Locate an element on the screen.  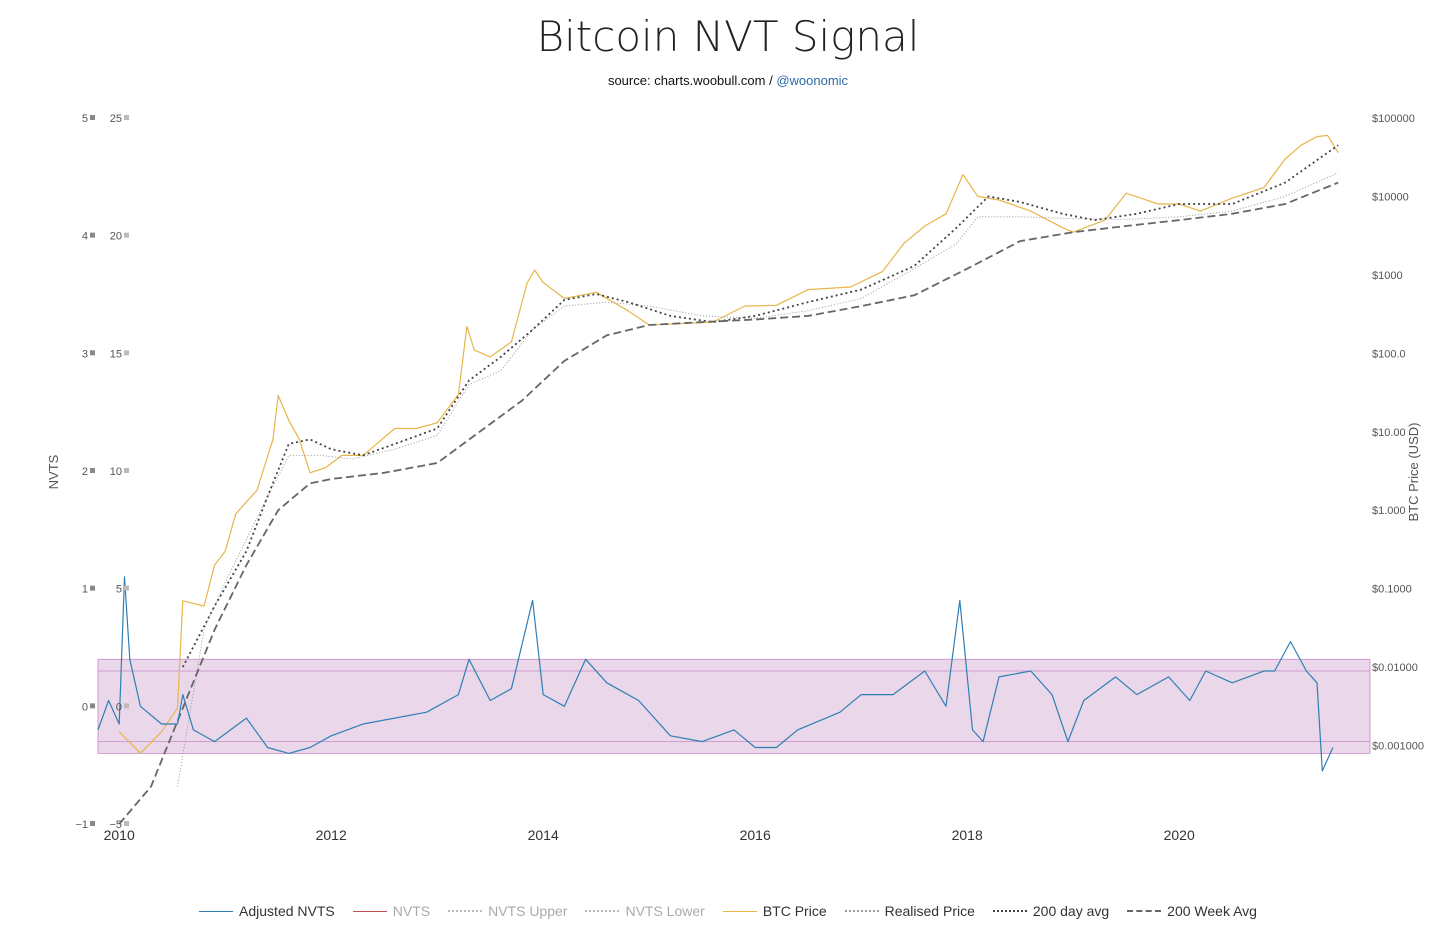
x-tick-2012: 2012 is located at coordinates (331, 835).